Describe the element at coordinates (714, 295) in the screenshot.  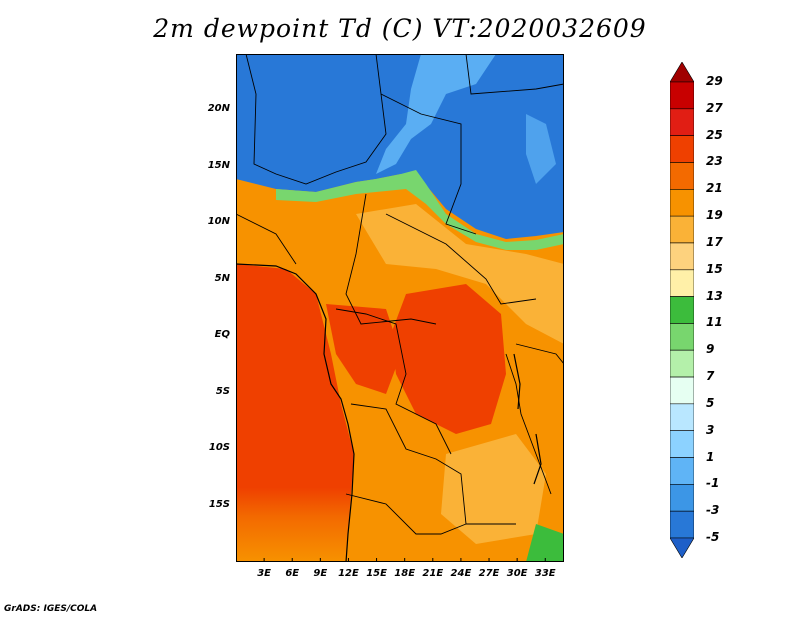
I see `colorbar-label: 13` at that location.